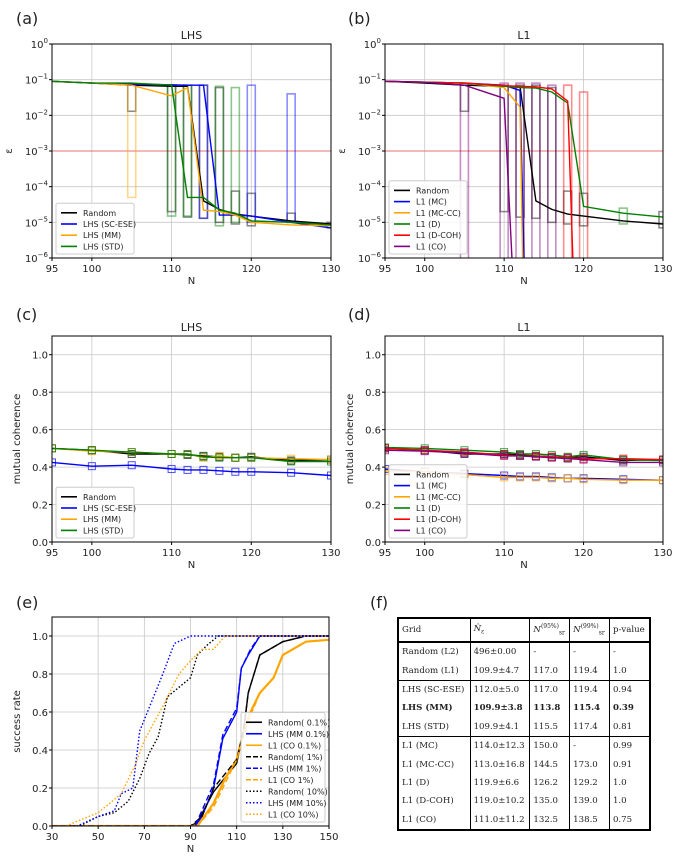  Describe the element at coordinates (549, 764) in the screenshot. I see `table-cell-n95: 144.5` at that location.